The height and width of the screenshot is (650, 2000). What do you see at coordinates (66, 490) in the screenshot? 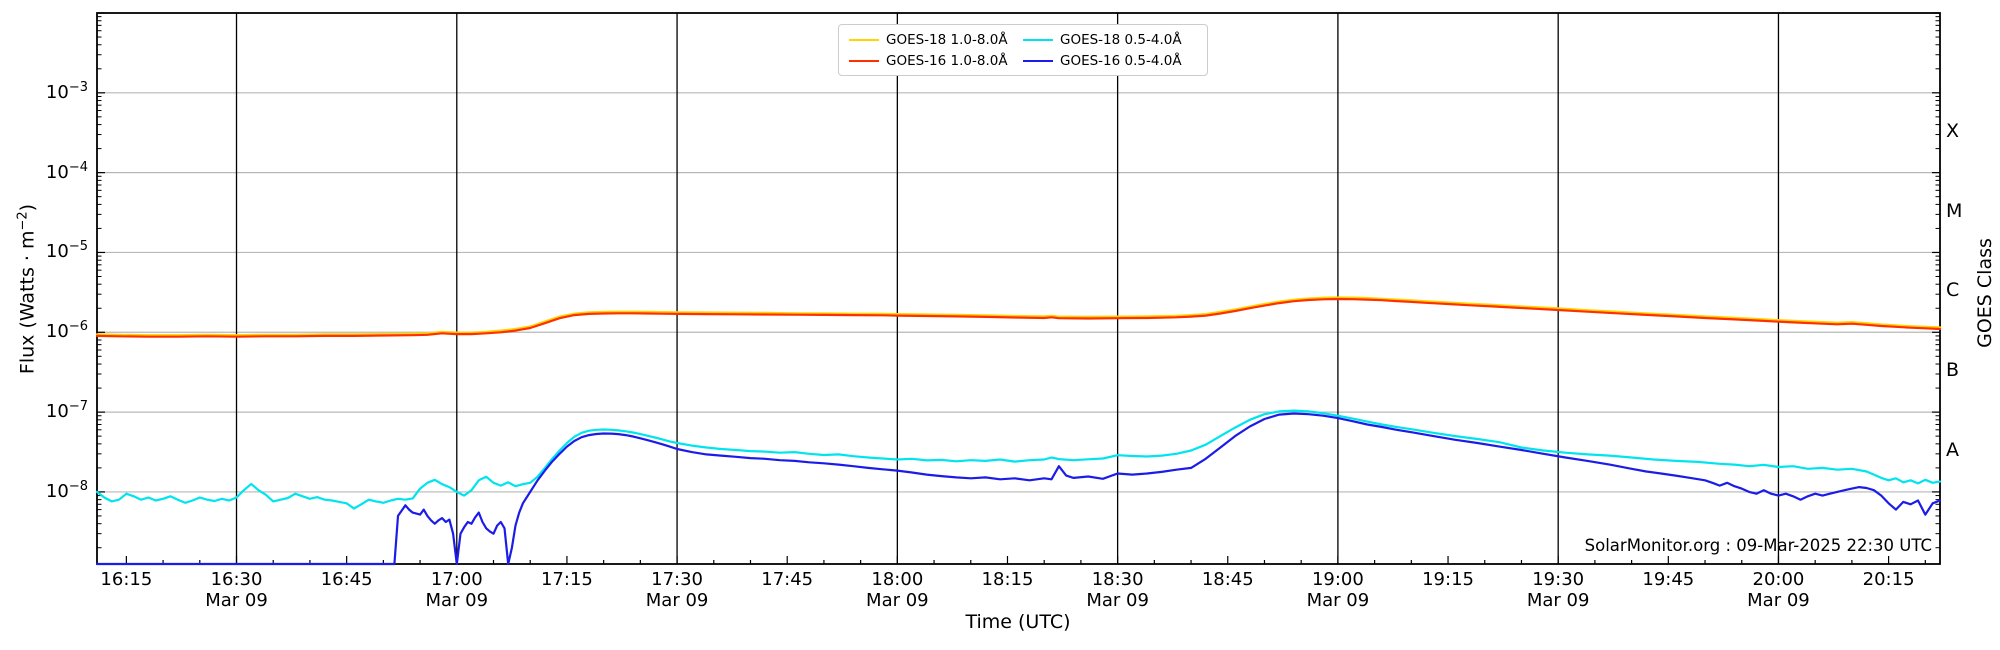
I see `y-tick-label: 10⁻⁸` at bounding box center [66, 490].